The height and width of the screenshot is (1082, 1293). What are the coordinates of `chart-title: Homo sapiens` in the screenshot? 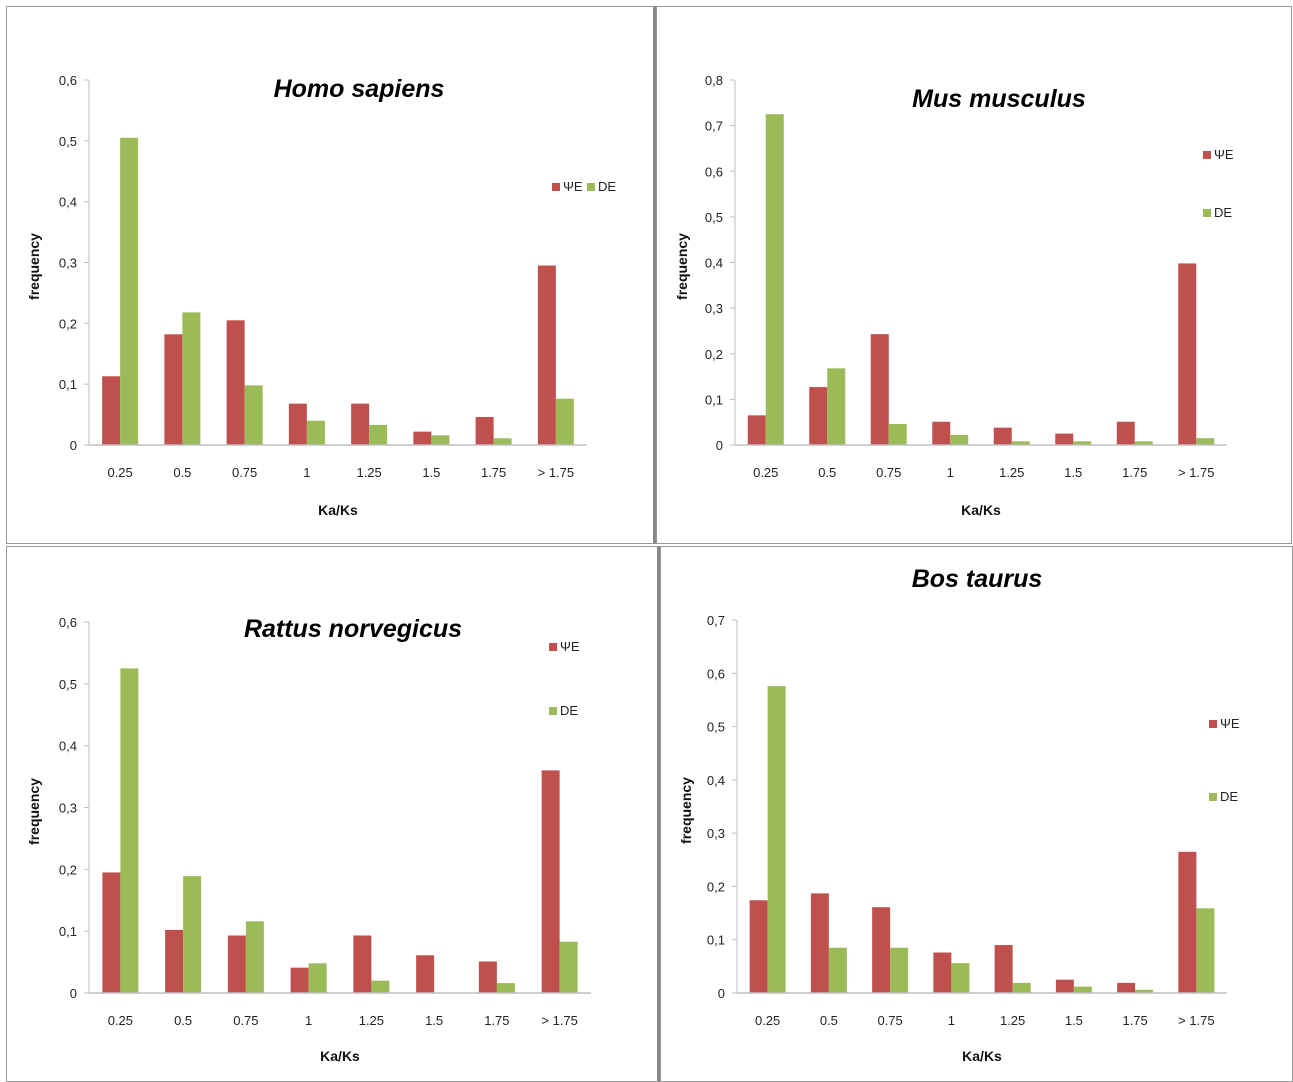 It's located at (359, 89).